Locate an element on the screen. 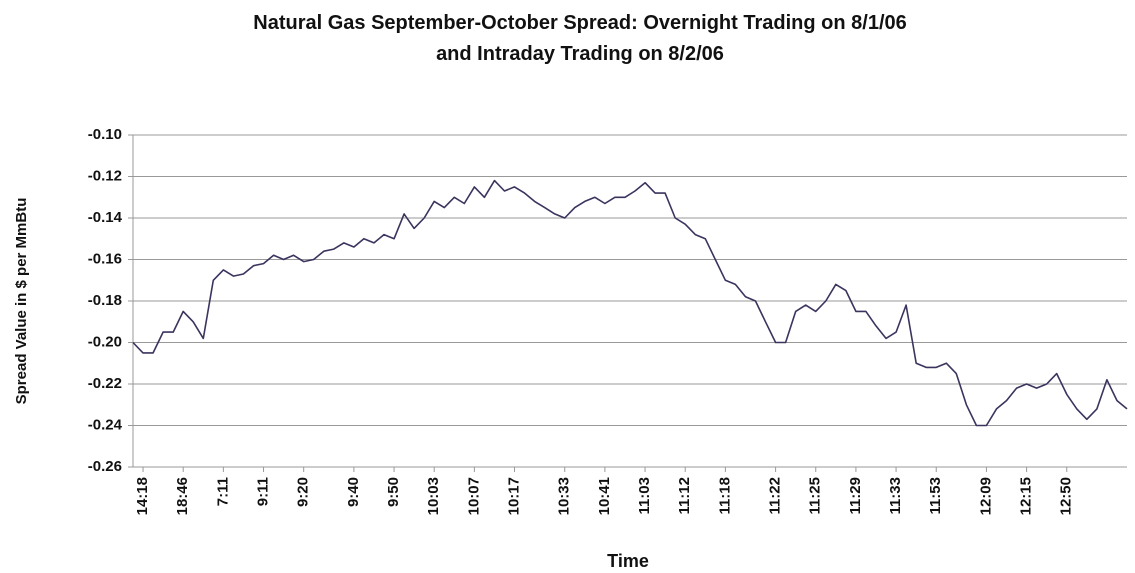 This screenshot has height=573, width=1135. x-tick-label: 12:09 is located at coordinates (985, 496).